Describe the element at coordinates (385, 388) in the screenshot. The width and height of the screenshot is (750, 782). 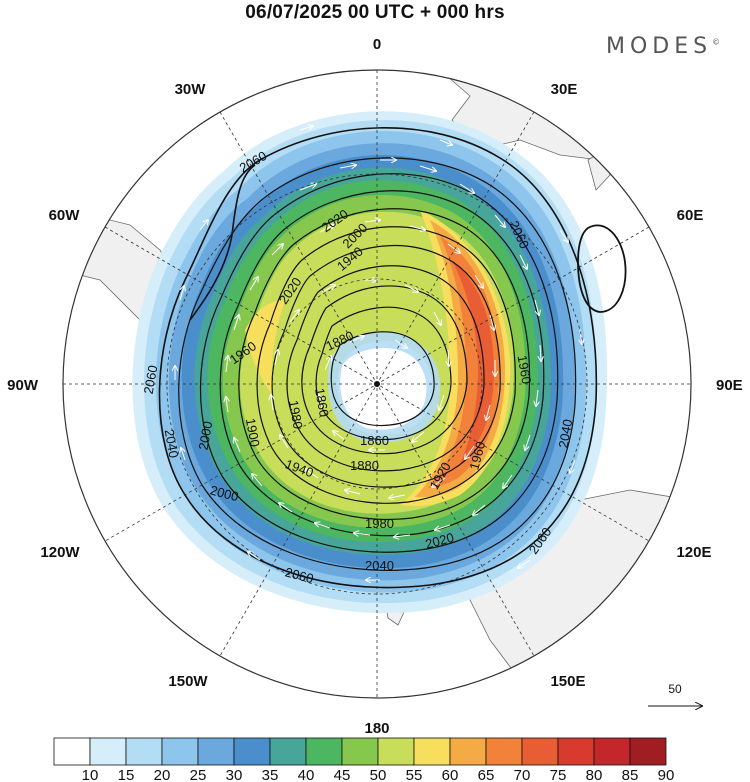
I see `speed-inner-calm` at that location.